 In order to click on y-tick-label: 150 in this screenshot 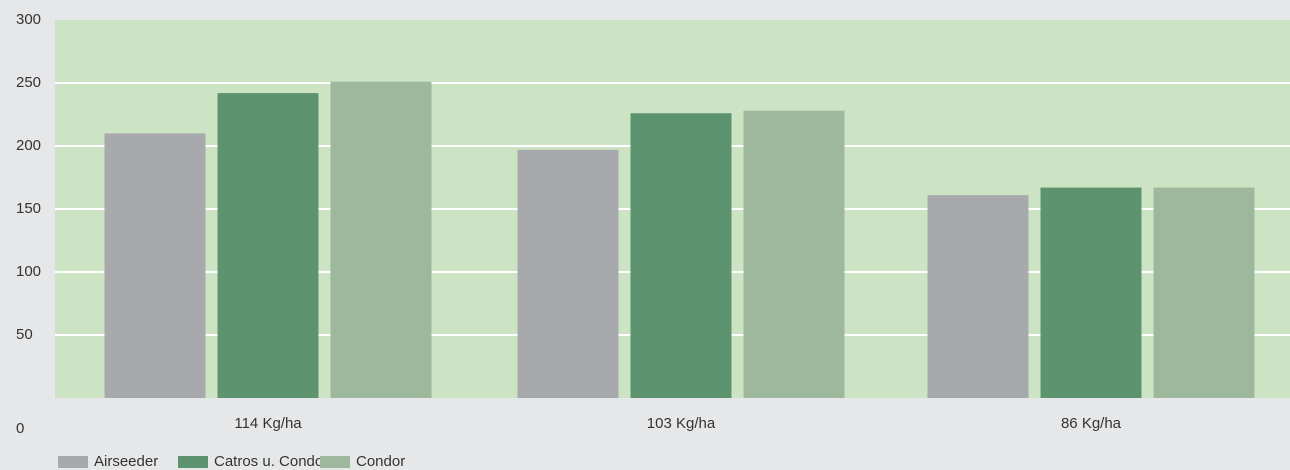, I will do `click(28, 208)`.